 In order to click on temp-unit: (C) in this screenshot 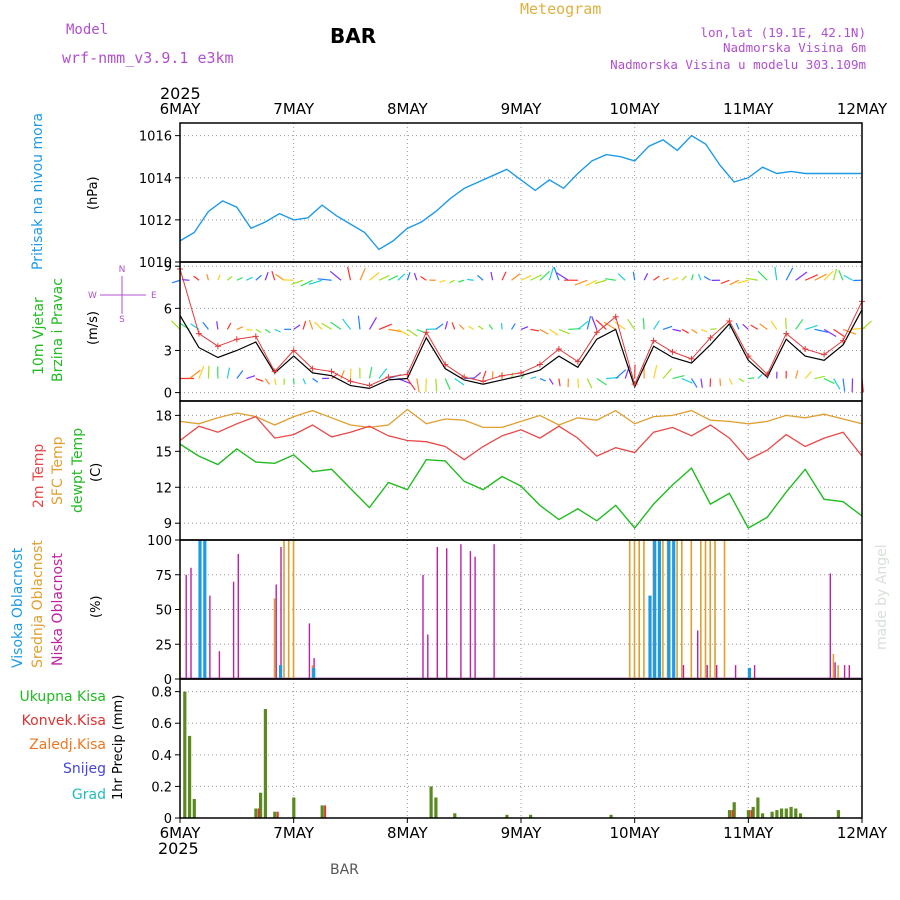, I will do `click(96, 472)`.